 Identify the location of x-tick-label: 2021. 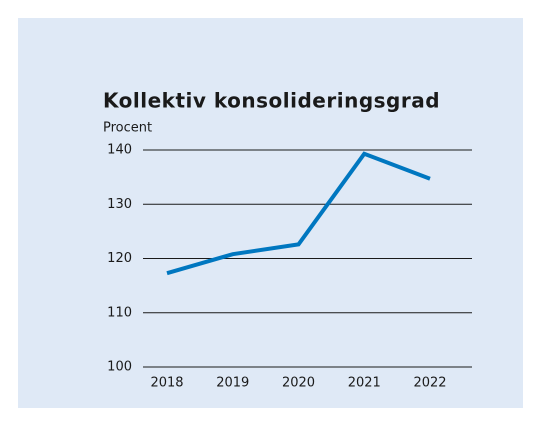
(364, 383).